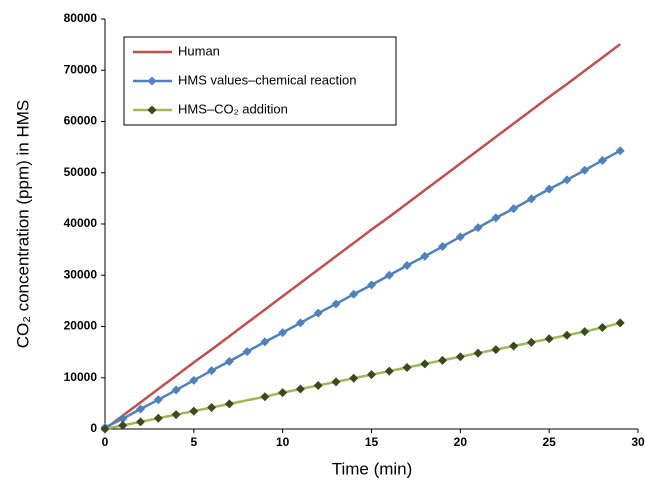 The width and height of the screenshot is (645, 486). Describe the element at coordinates (372, 442) in the screenshot. I see `x-tick-label: 15` at that location.